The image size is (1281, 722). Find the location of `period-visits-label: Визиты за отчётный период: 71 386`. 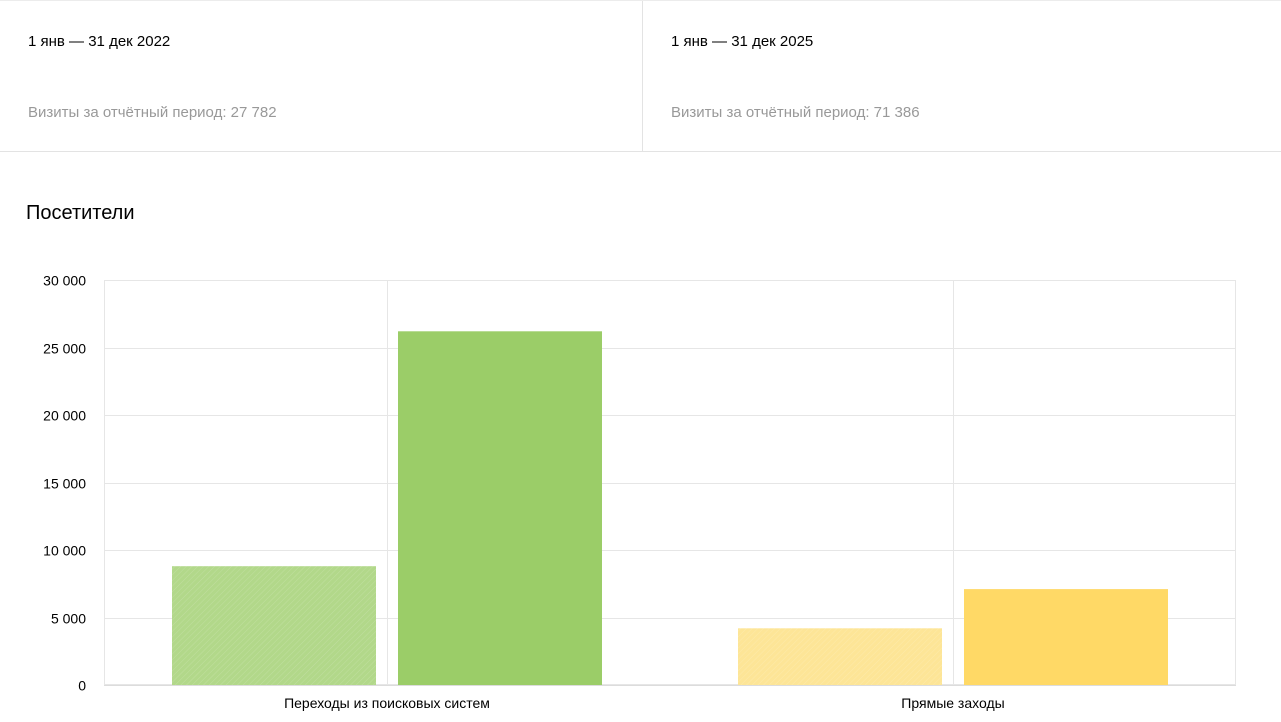

period-visits-label: Визиты за отчётный период: 71 386 is located at coordinates (795, 112).